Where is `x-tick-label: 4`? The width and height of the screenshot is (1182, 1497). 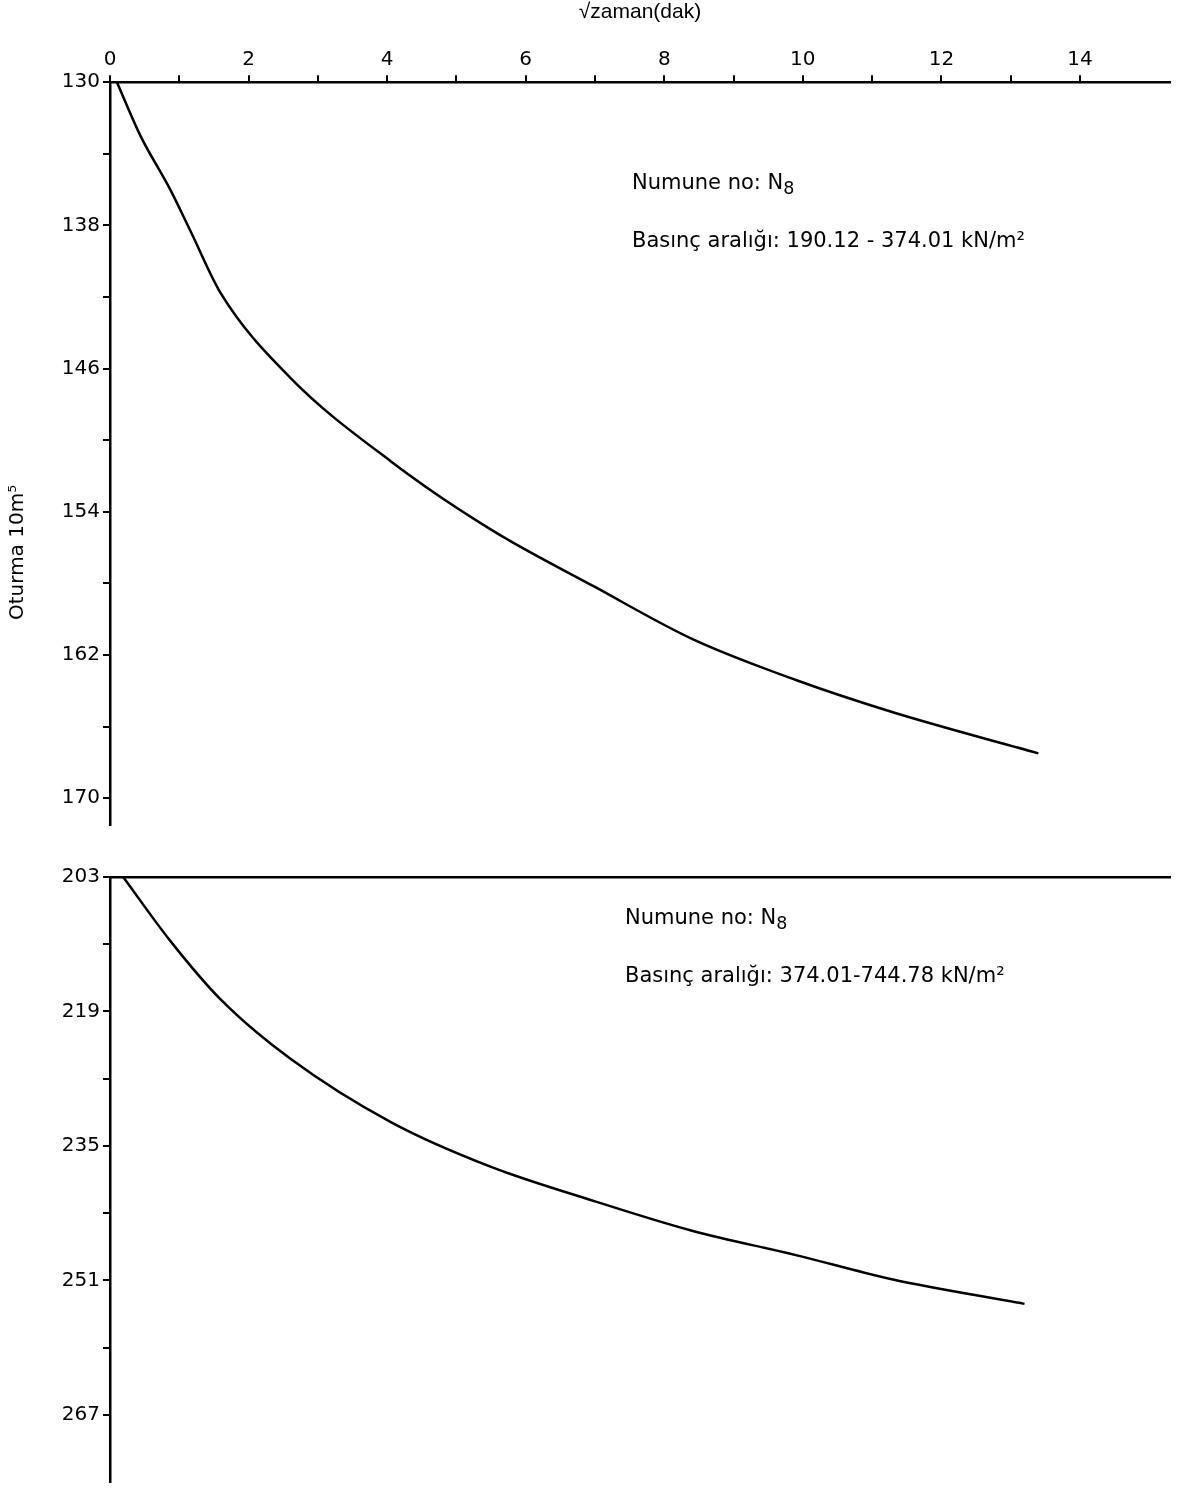 x-tick-label: 4 is located at coordinates (387, 58).